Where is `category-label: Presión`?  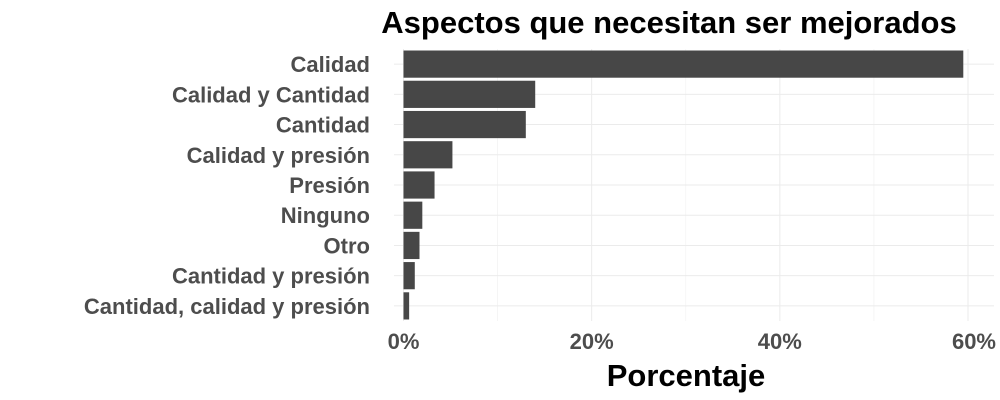
category-label: Presión is located at coordinates (329, 185).